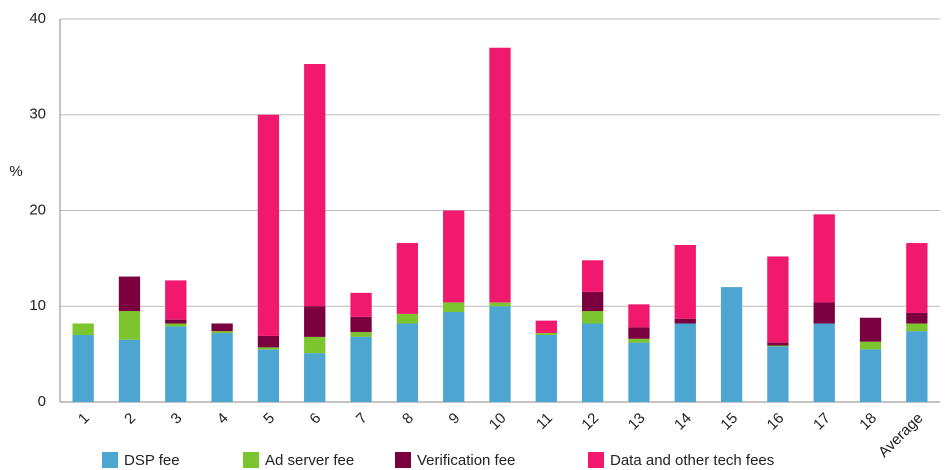 This screenshot has width=946, height=470. Describe the element at coordinates (544, 421) in the screenshot. I see `x-tick-label: 11` at that location.